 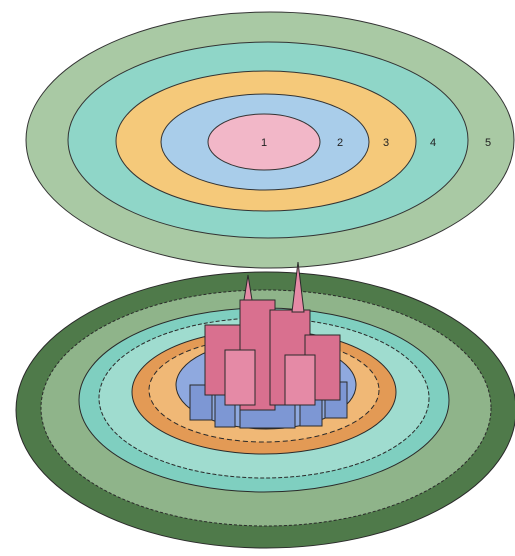 I want to click on zone-label: 1, so click(x=264, y=143).